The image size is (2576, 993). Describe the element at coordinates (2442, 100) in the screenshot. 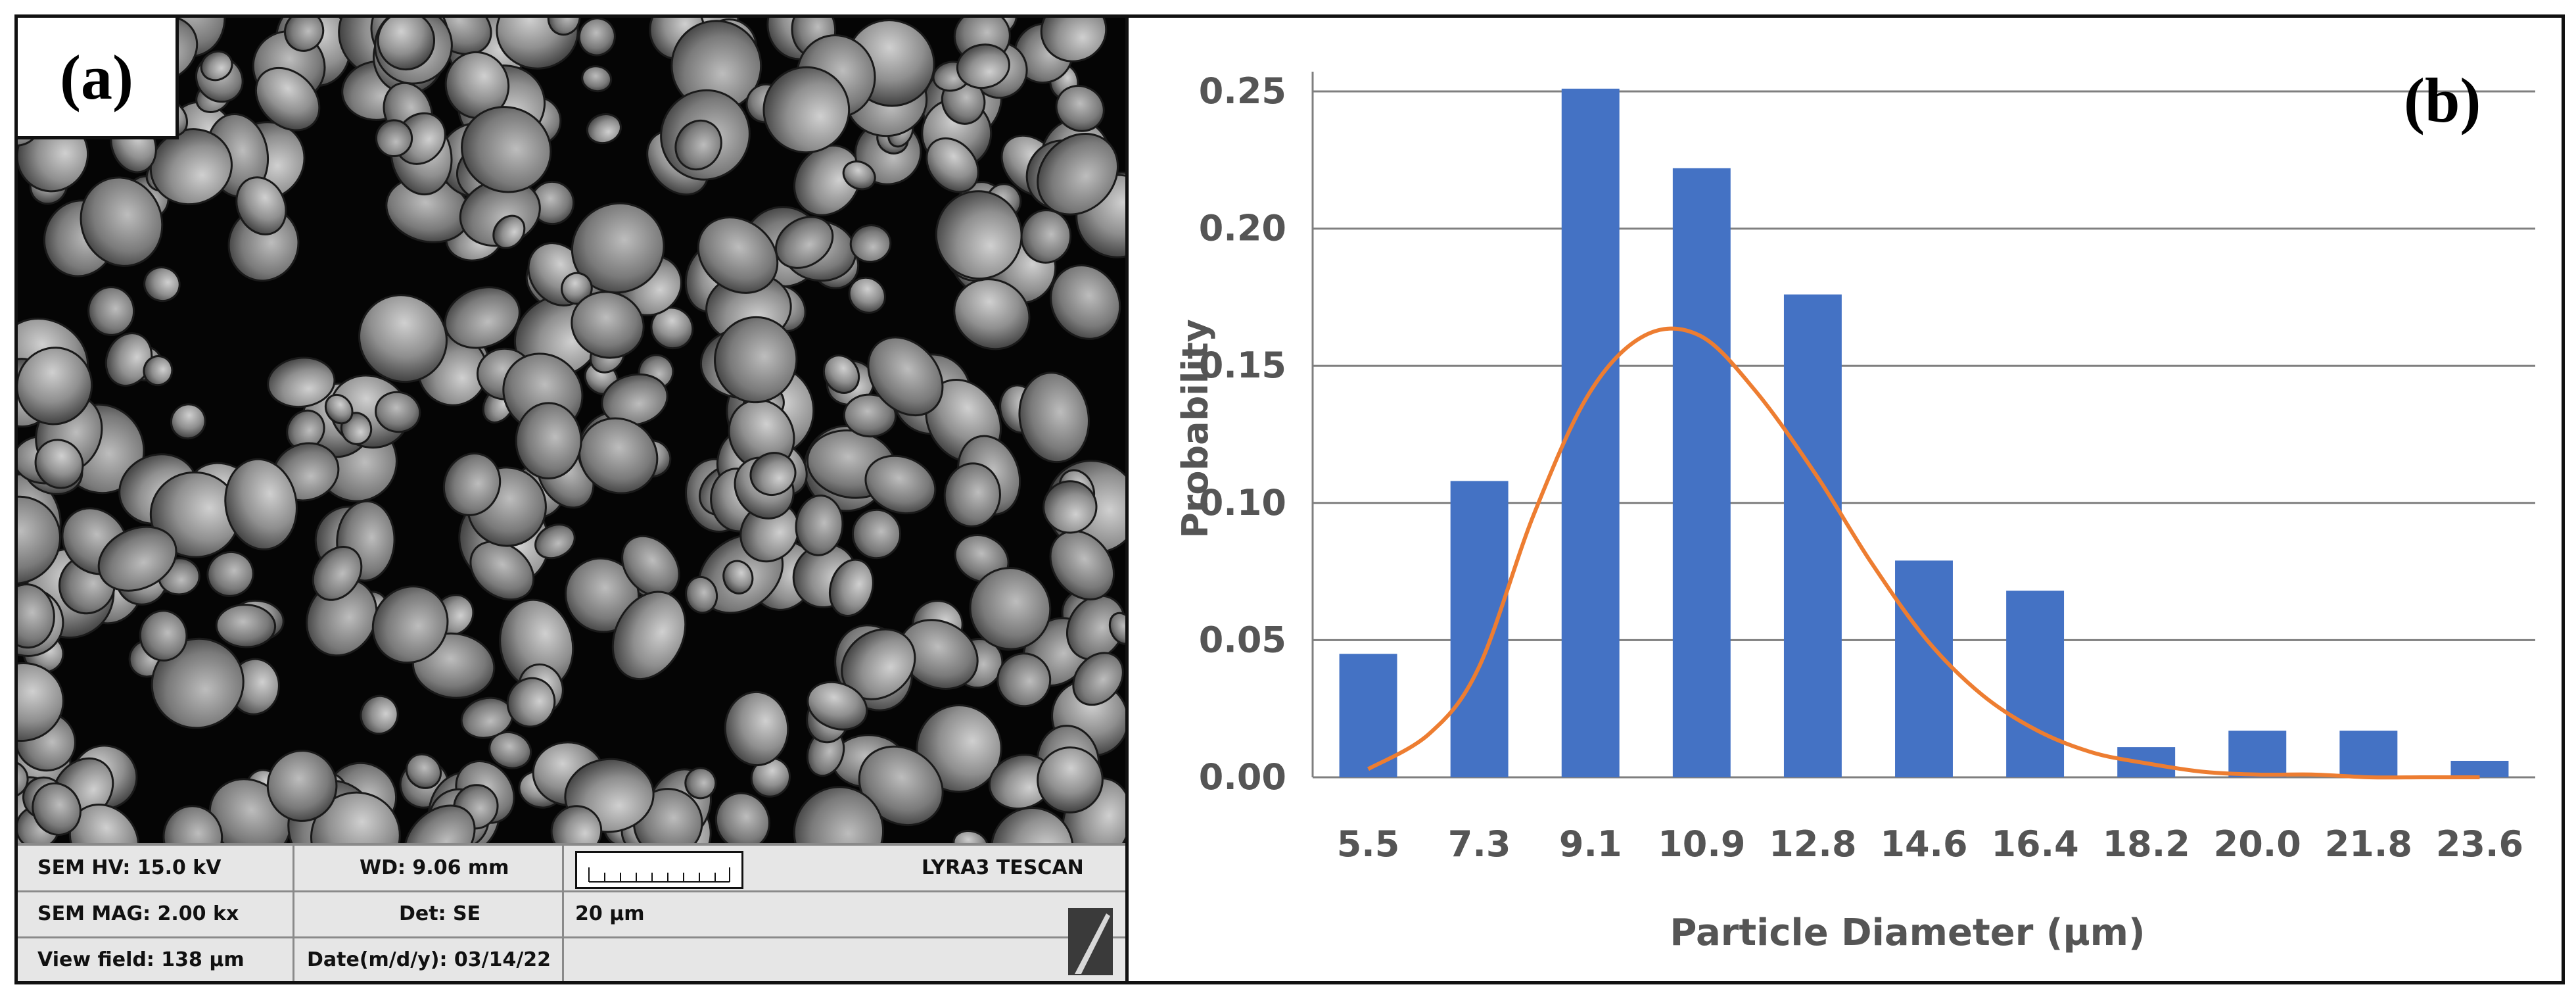

I see `panel-b-label: (b)` at that location.